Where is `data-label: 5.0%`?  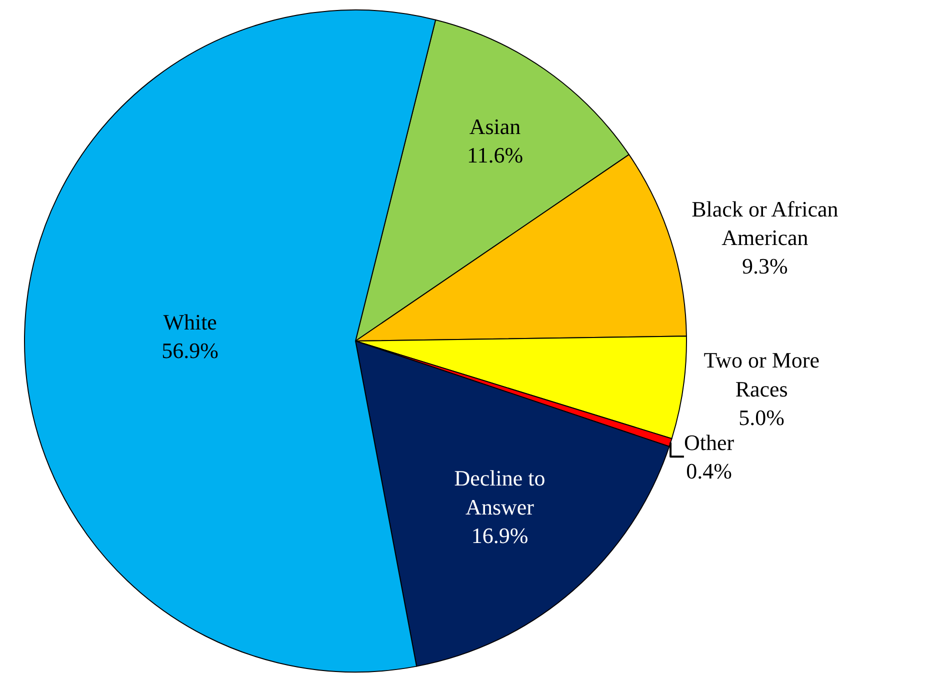 data-label: 5.0% is located at coordinates (761, 417).